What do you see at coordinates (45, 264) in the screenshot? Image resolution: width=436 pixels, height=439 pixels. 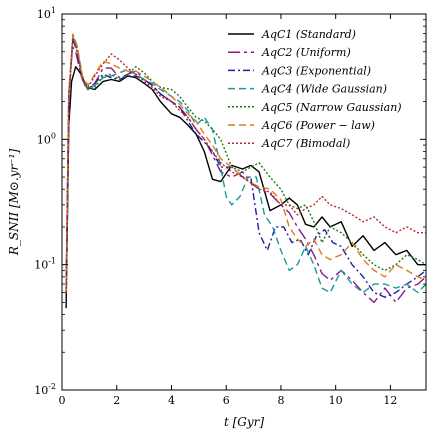 I see `y-tick-label: 10⁻¹` at bounding box center [45, 264].